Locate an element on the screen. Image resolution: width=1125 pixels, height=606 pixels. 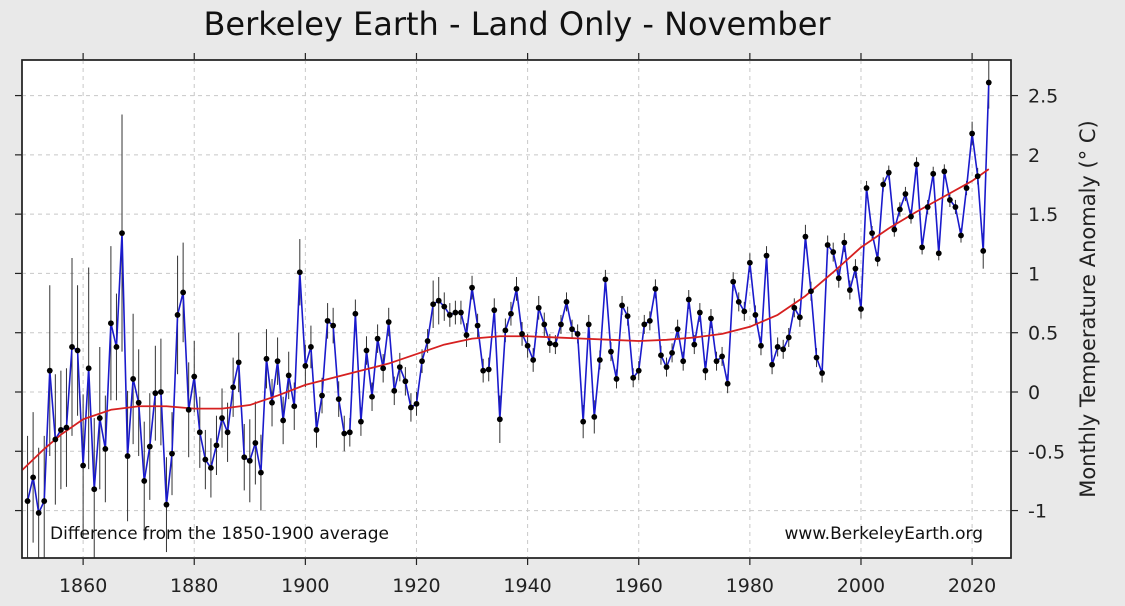
y-axis-label: Monthly Temperature Anomaly (° C) is located at coordinates (1088, 308).